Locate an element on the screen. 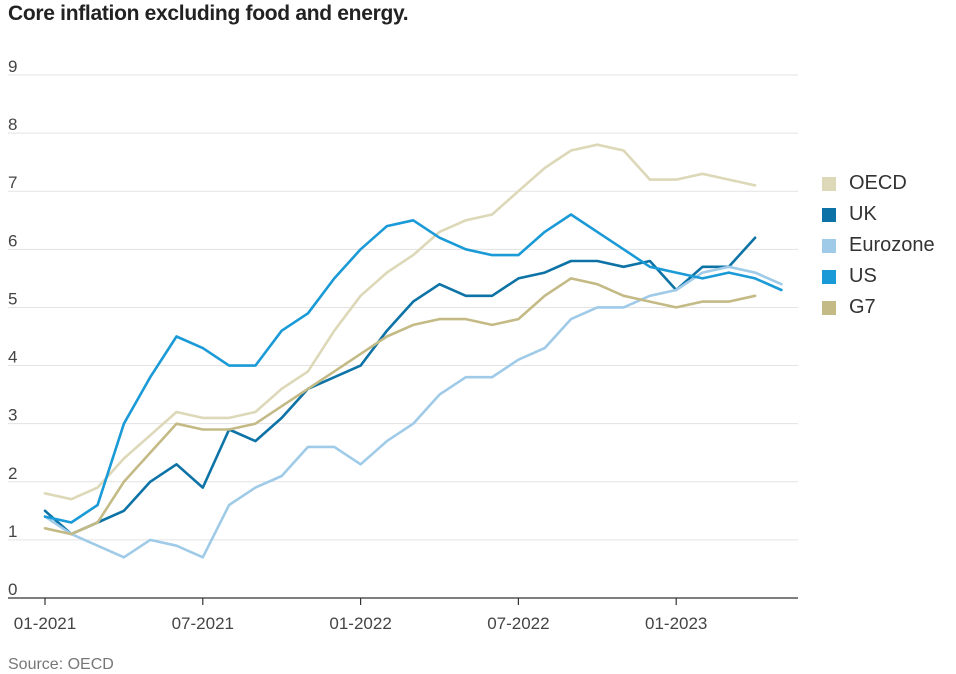 This screenshot has height=674, width=956. chart-legend: OECD UK Eurozone US G7 is located at coordinates (878, 245).